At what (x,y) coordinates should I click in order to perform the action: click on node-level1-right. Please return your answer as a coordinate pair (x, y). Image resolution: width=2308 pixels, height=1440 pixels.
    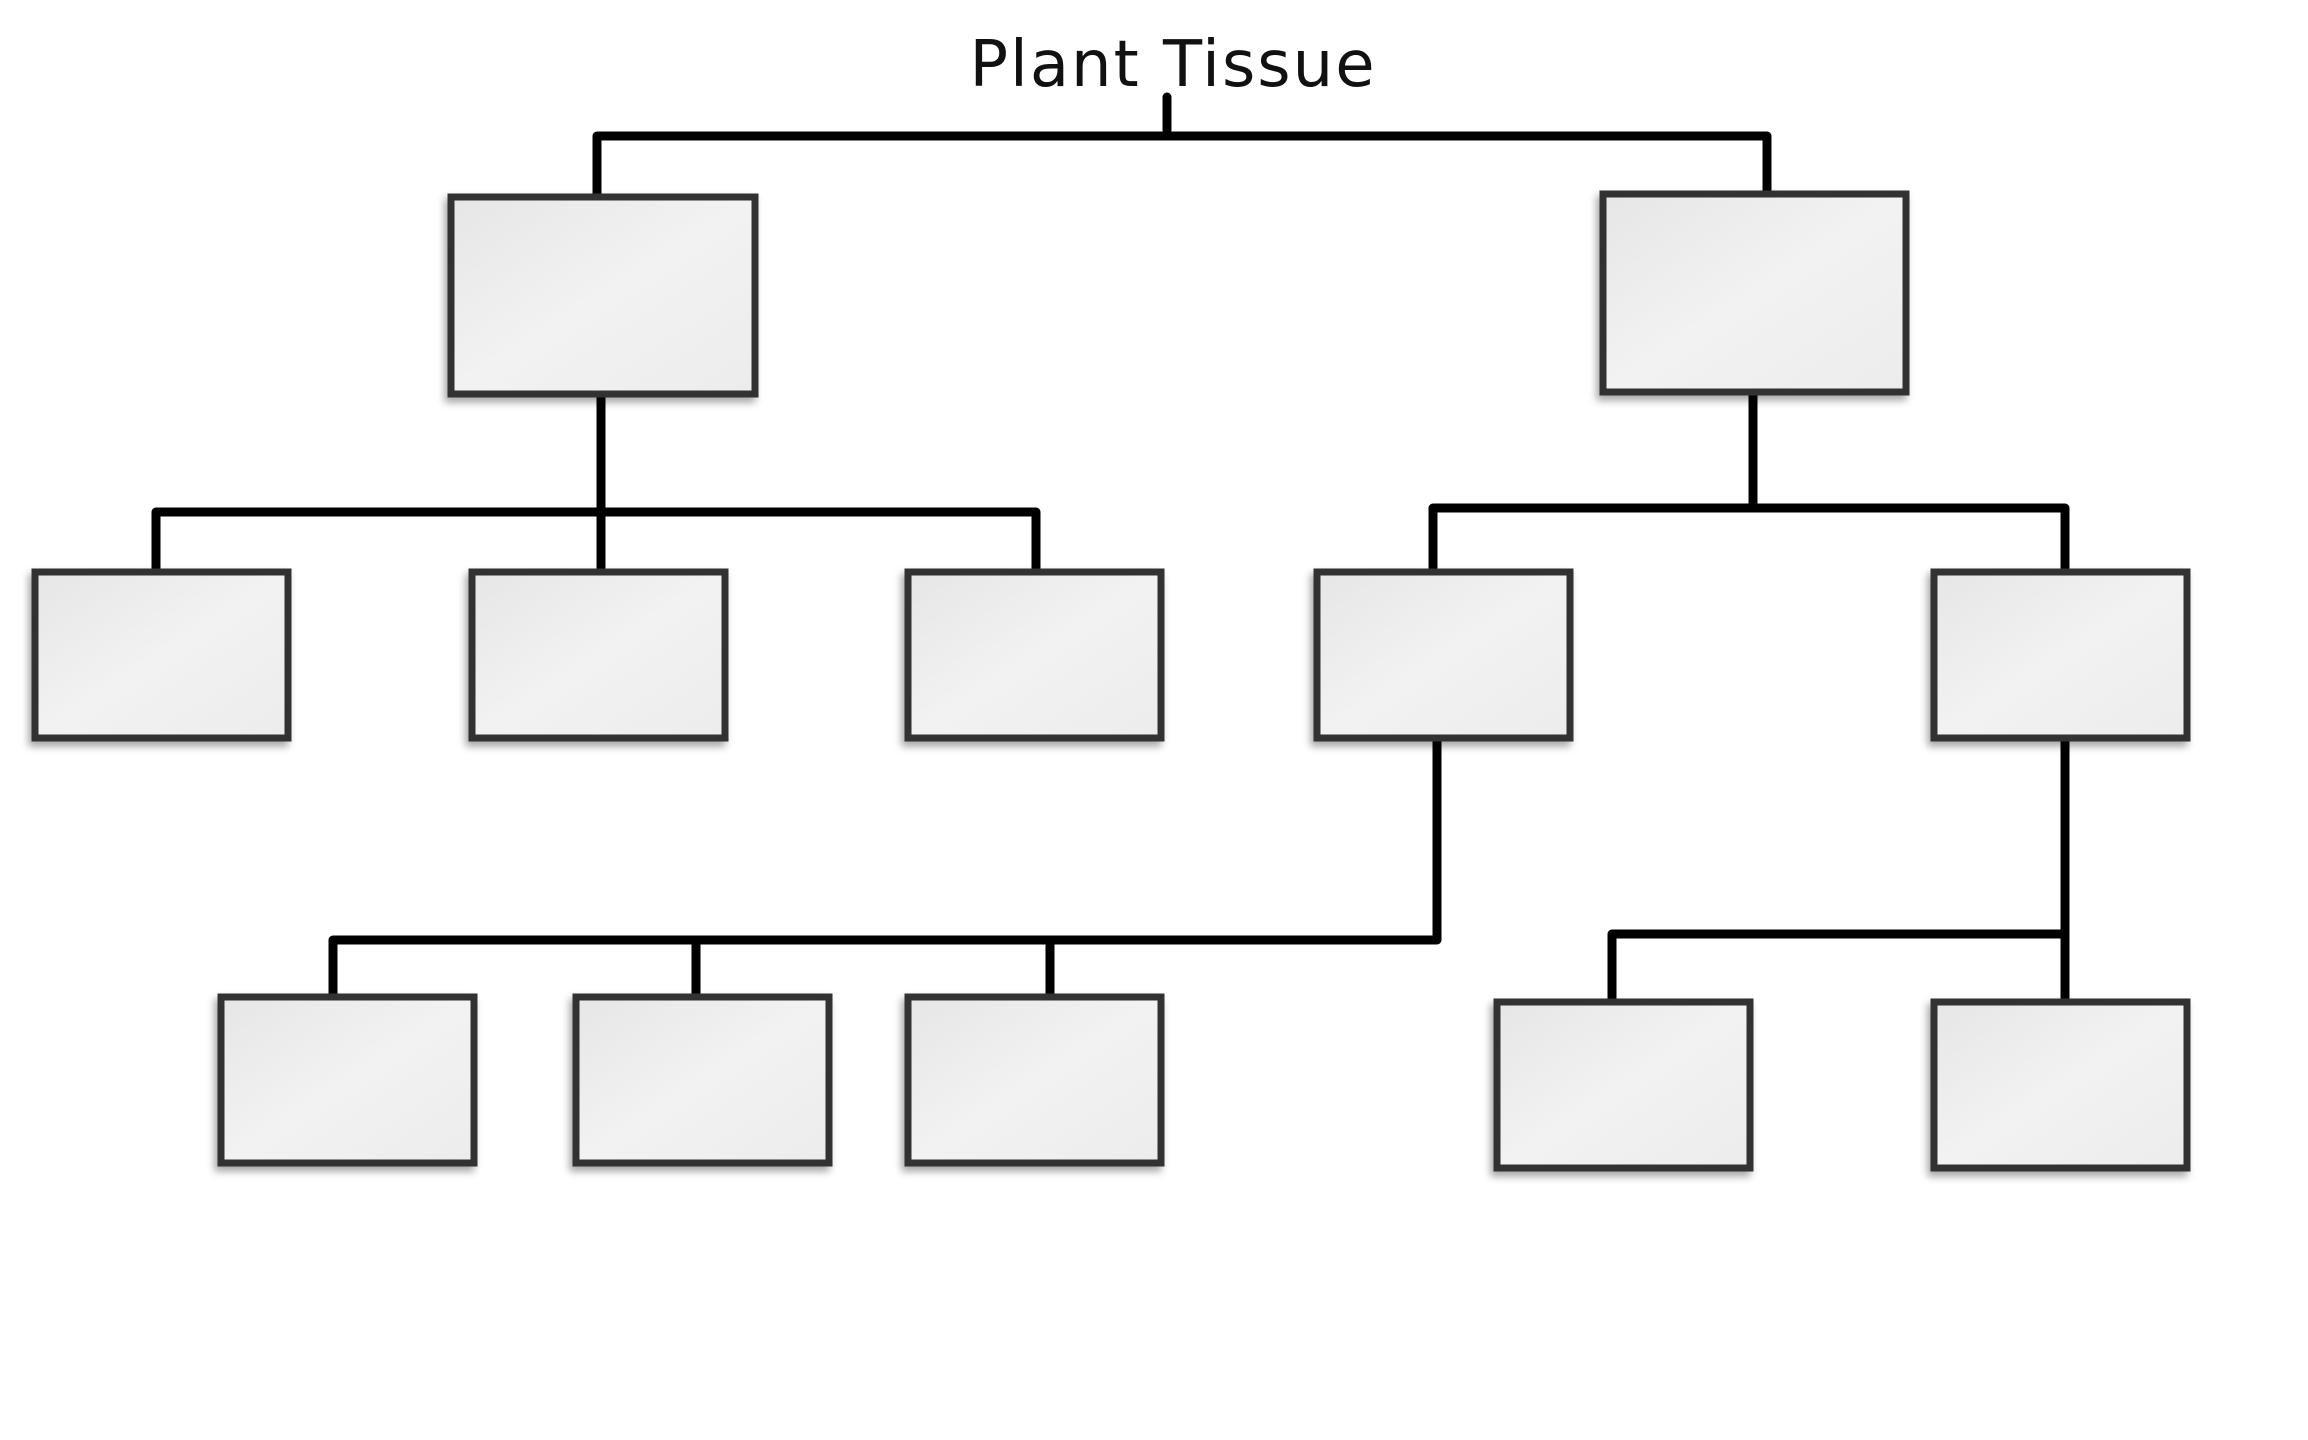
    Looking at the image, I should click on (1754, 293).